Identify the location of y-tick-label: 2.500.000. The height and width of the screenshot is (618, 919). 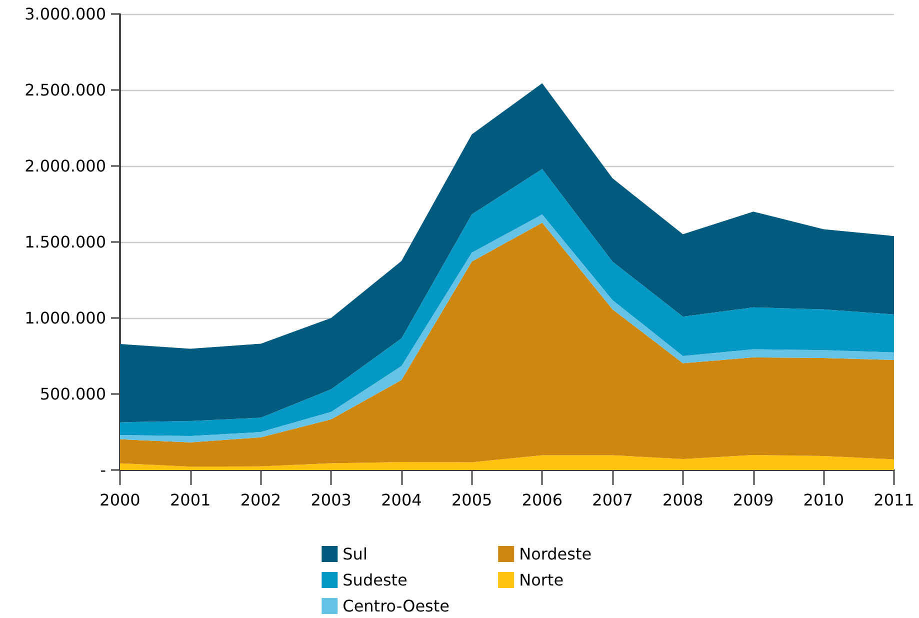
(65, 90).